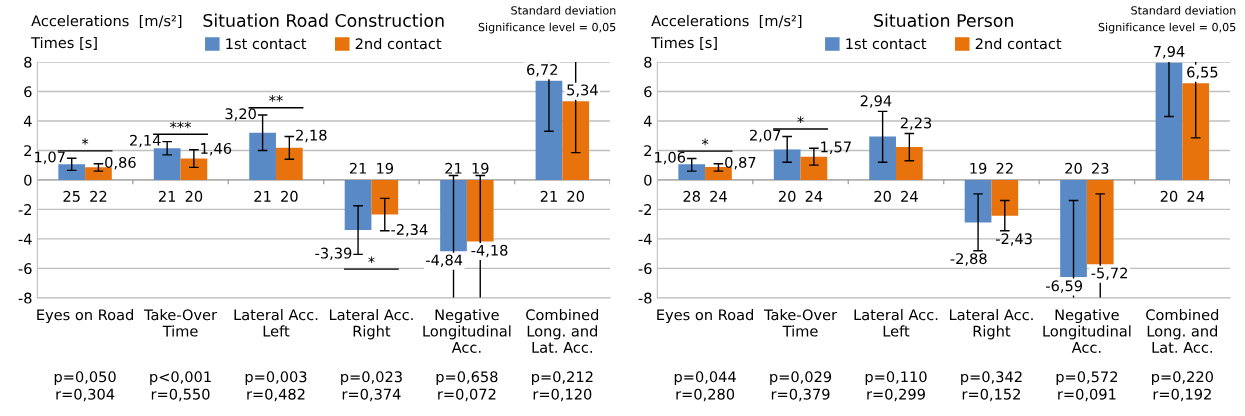 Image resolution: width=1245 pixels, height=416 pixels. What do you see at coordinates (216, 149) in the screenshot?
I see `data-label: 1,46` at bounding box center [216, 149].